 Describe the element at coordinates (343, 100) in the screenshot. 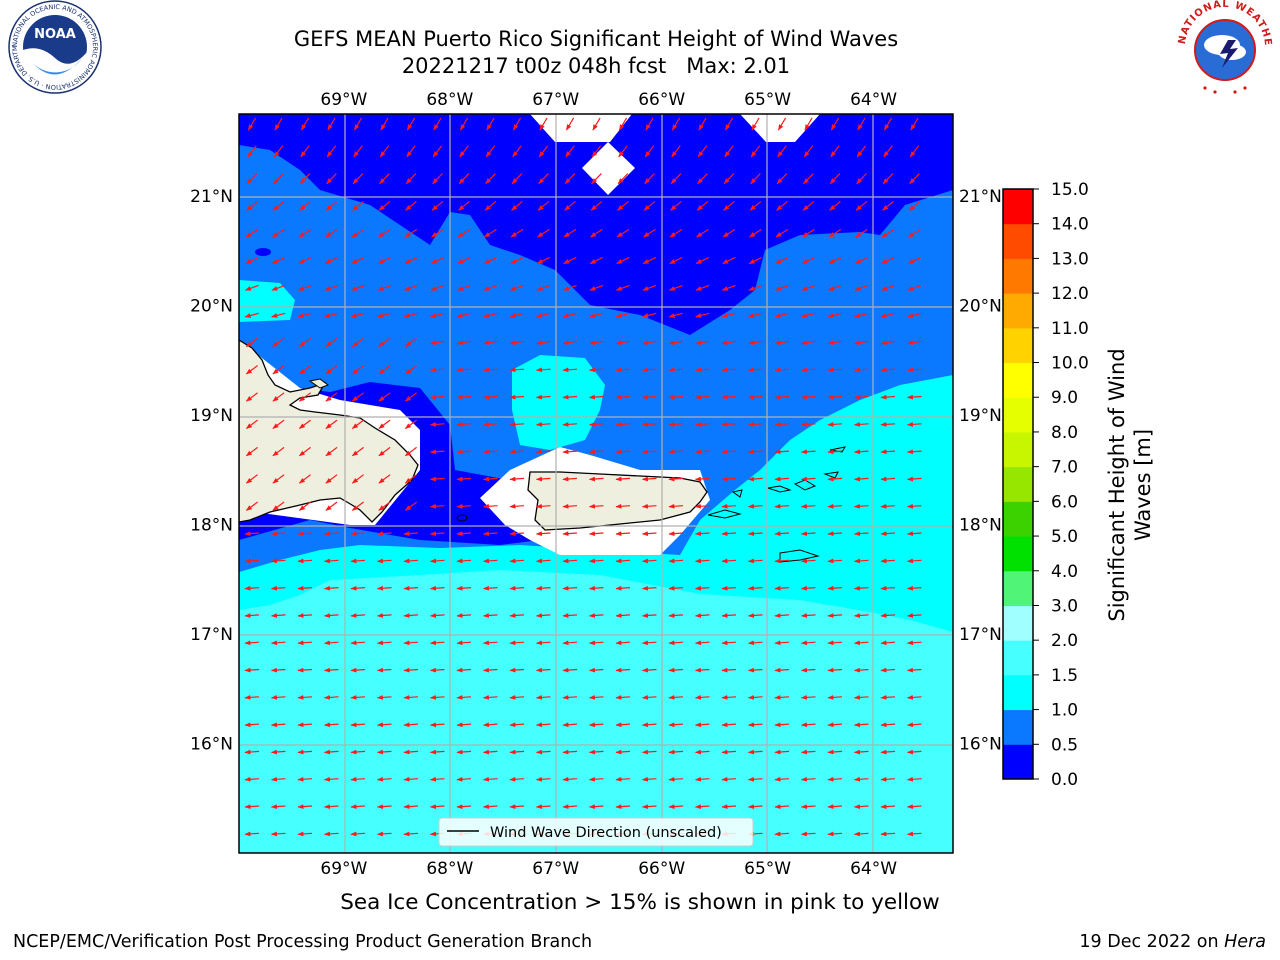

I see `lon-tick-top: 69°W` at that location.